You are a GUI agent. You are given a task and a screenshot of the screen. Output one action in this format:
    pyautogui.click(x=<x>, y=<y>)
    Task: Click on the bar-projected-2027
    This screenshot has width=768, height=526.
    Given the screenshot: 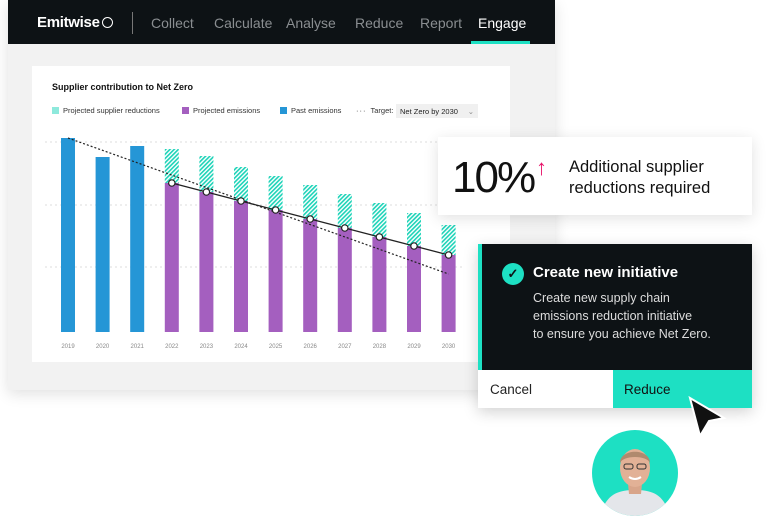 What is the action you would take?
    pyautogui.click(x=344, y=280)
    